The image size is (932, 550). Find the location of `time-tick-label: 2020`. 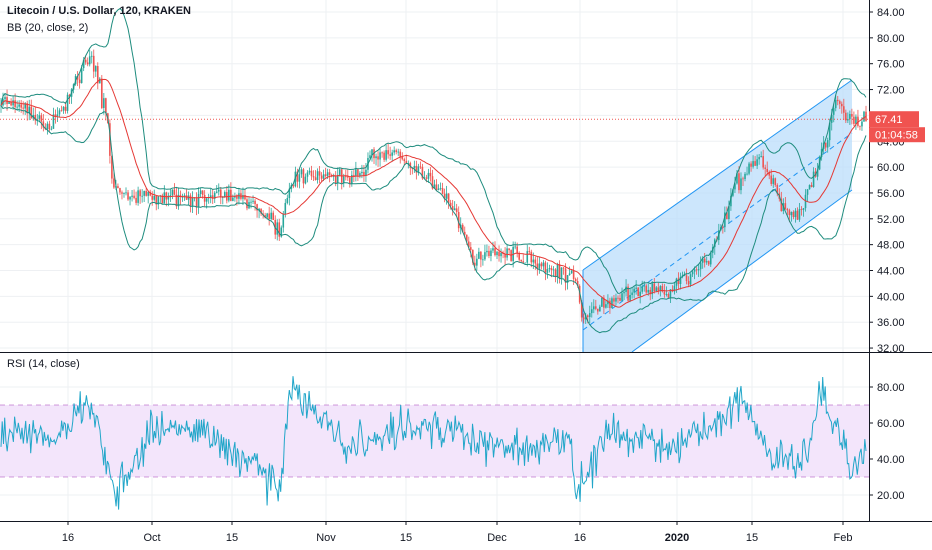

time-tick-label: 2020 is located at coordinates (677, 538).